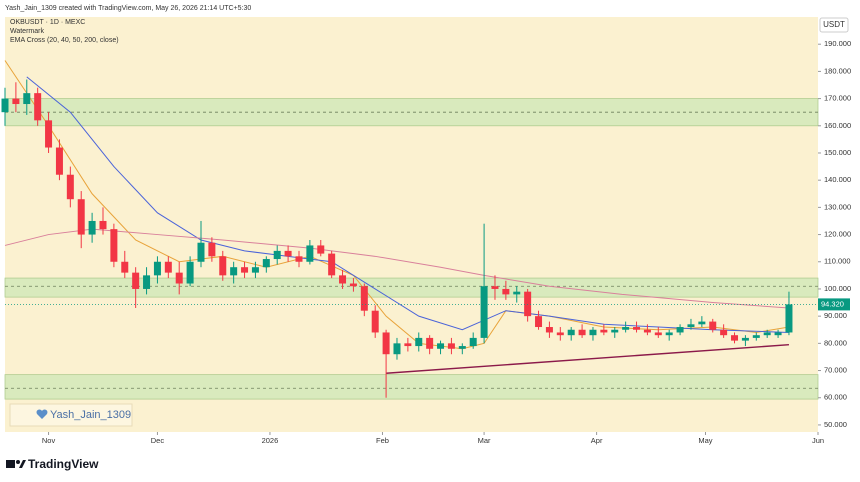  I want to click on watermark: Yash_Jain_1309, so click(90, 415).